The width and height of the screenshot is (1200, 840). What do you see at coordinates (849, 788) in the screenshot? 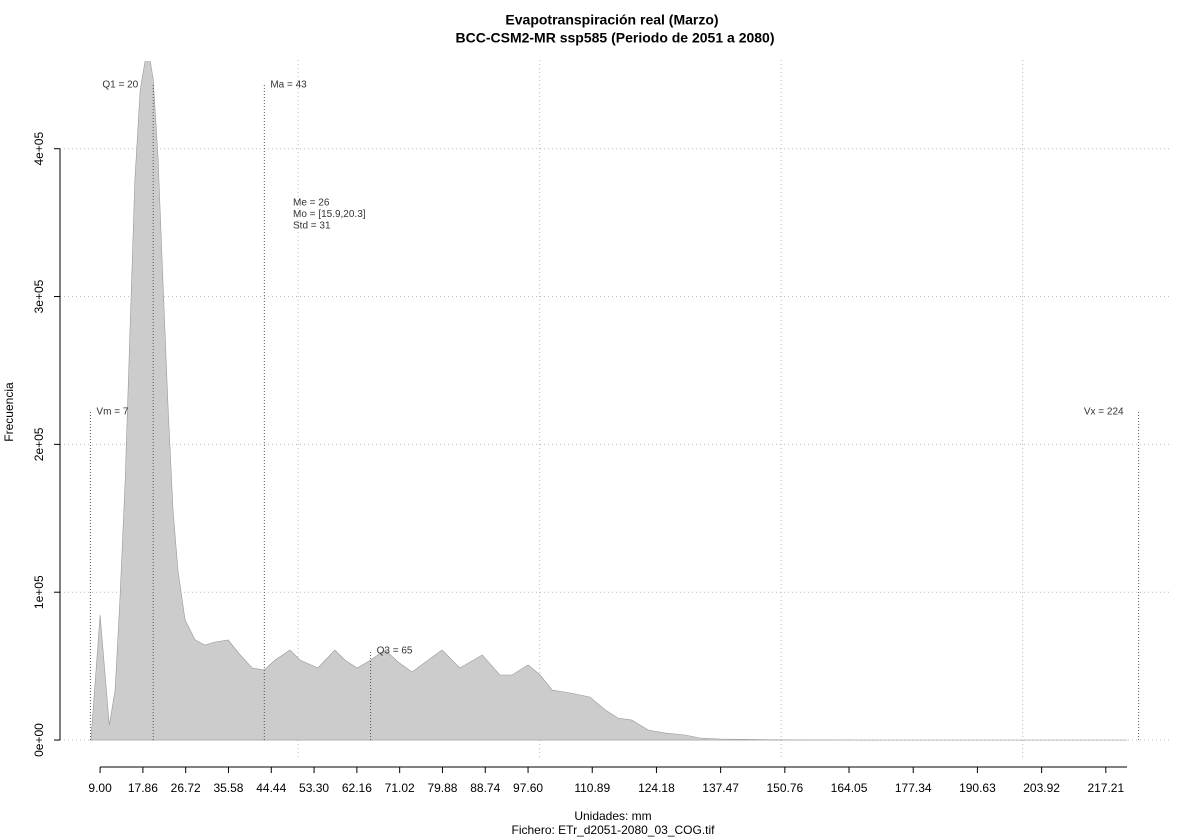
I see `x-tick-label: 164.05` at bounding box center [849, 788].